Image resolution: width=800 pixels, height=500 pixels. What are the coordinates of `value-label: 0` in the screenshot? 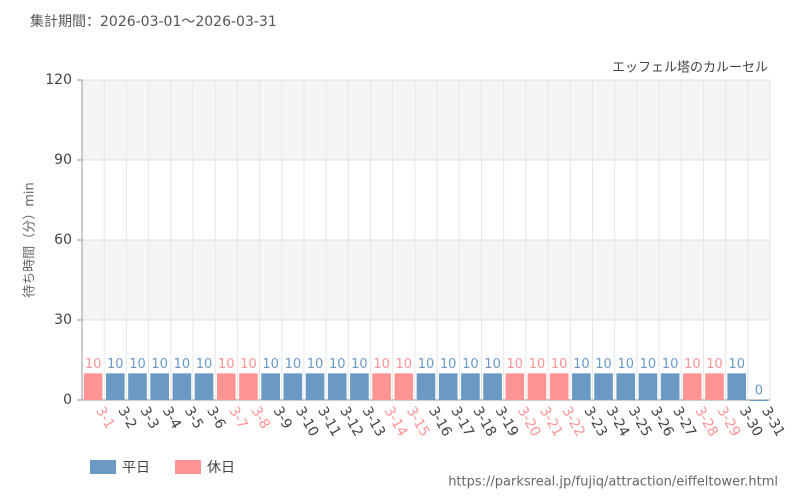 It's located at (759, 391).